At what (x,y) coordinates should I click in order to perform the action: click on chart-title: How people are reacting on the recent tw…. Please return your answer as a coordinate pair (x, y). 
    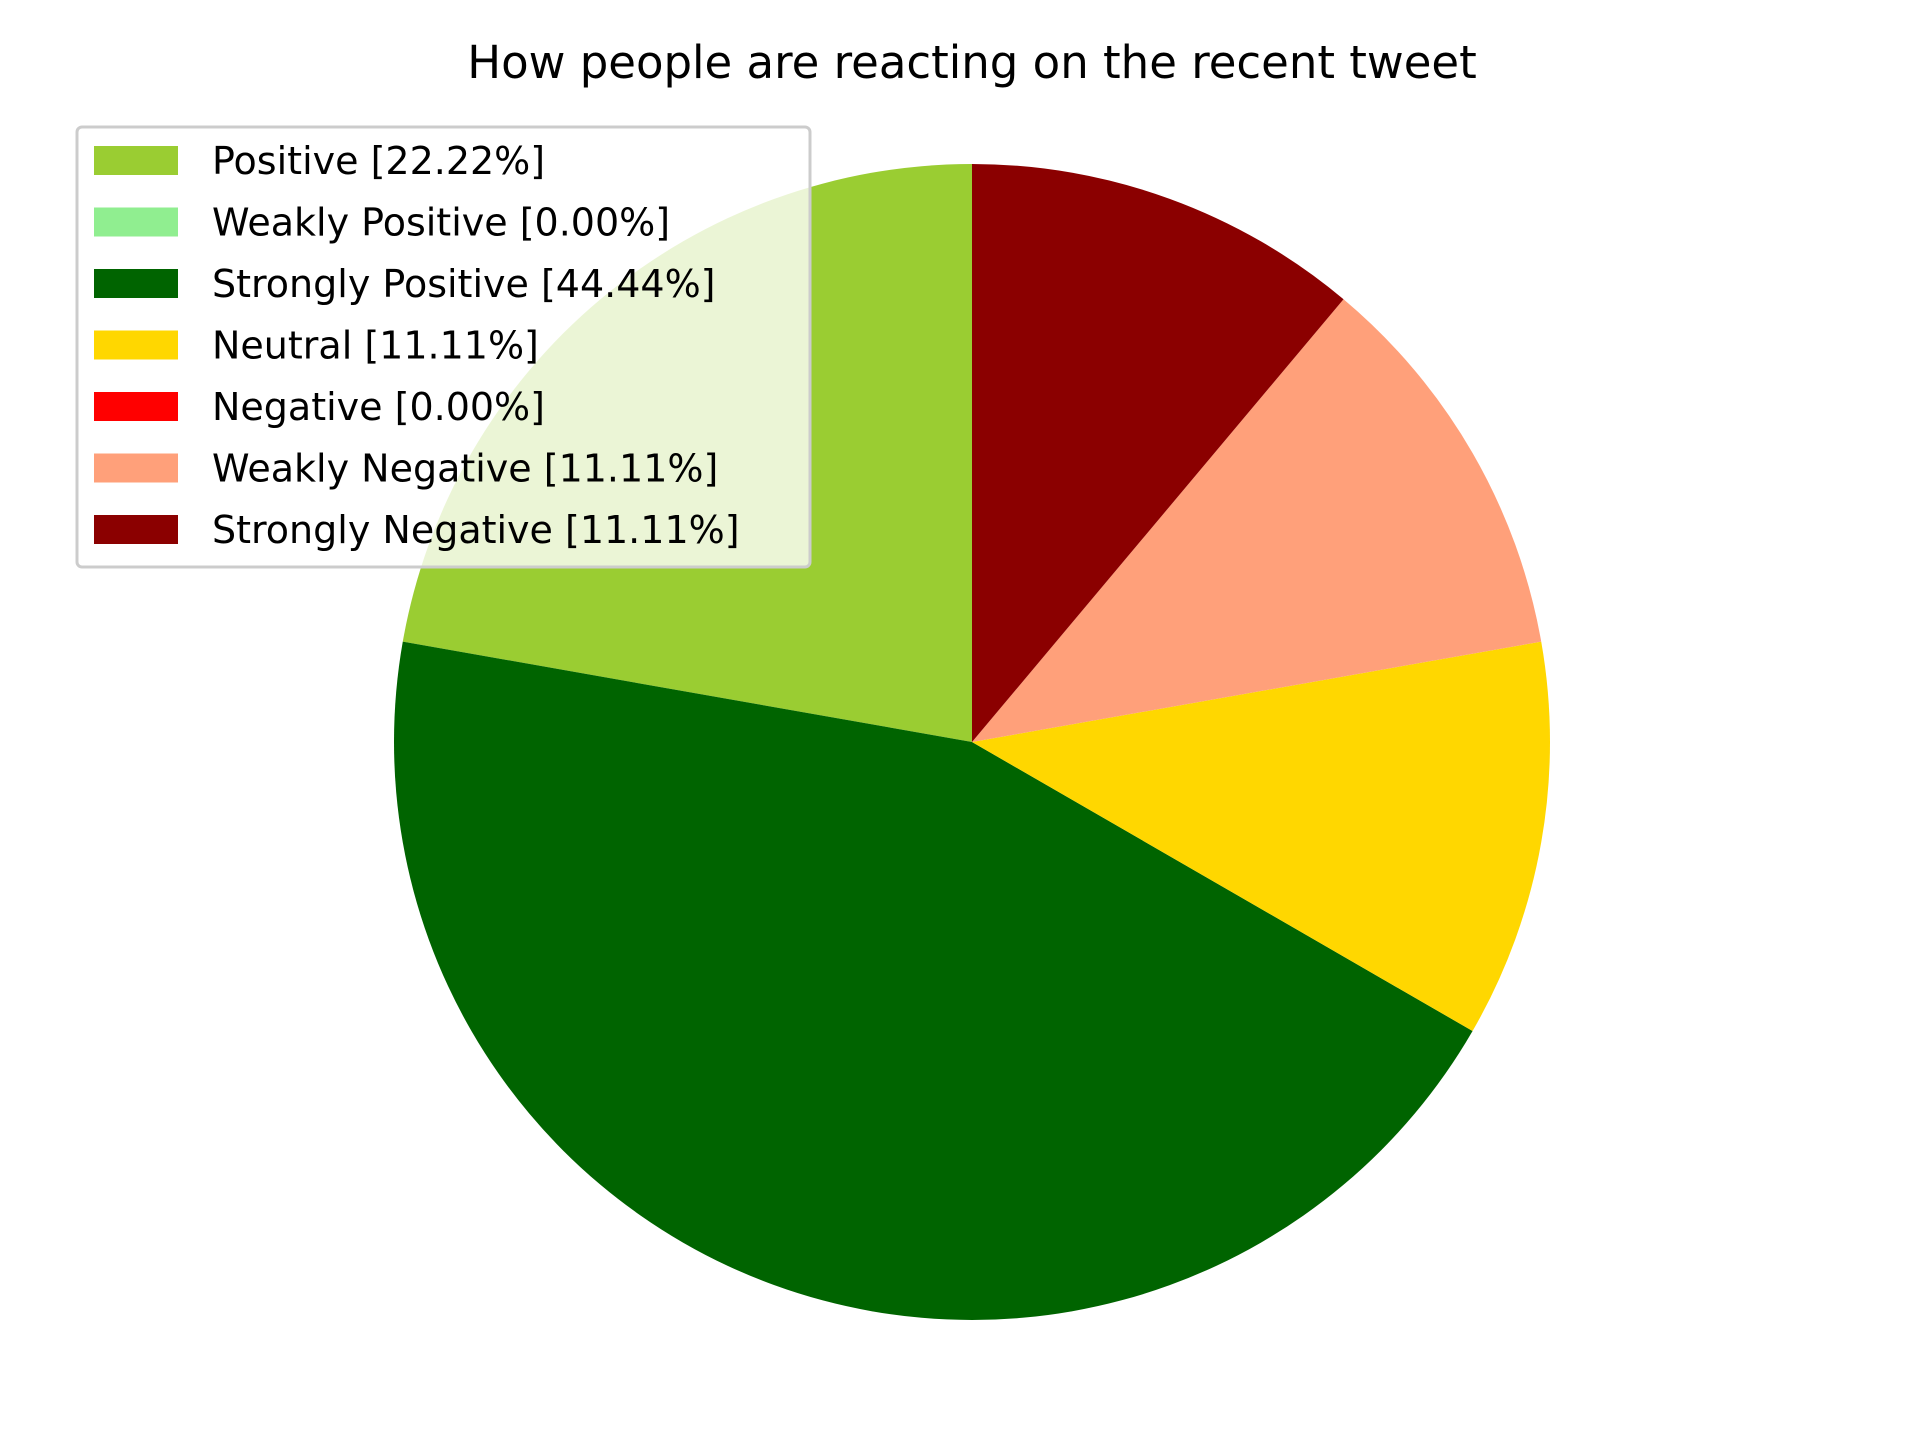
    Looking at the image, I should click on (972, 62).